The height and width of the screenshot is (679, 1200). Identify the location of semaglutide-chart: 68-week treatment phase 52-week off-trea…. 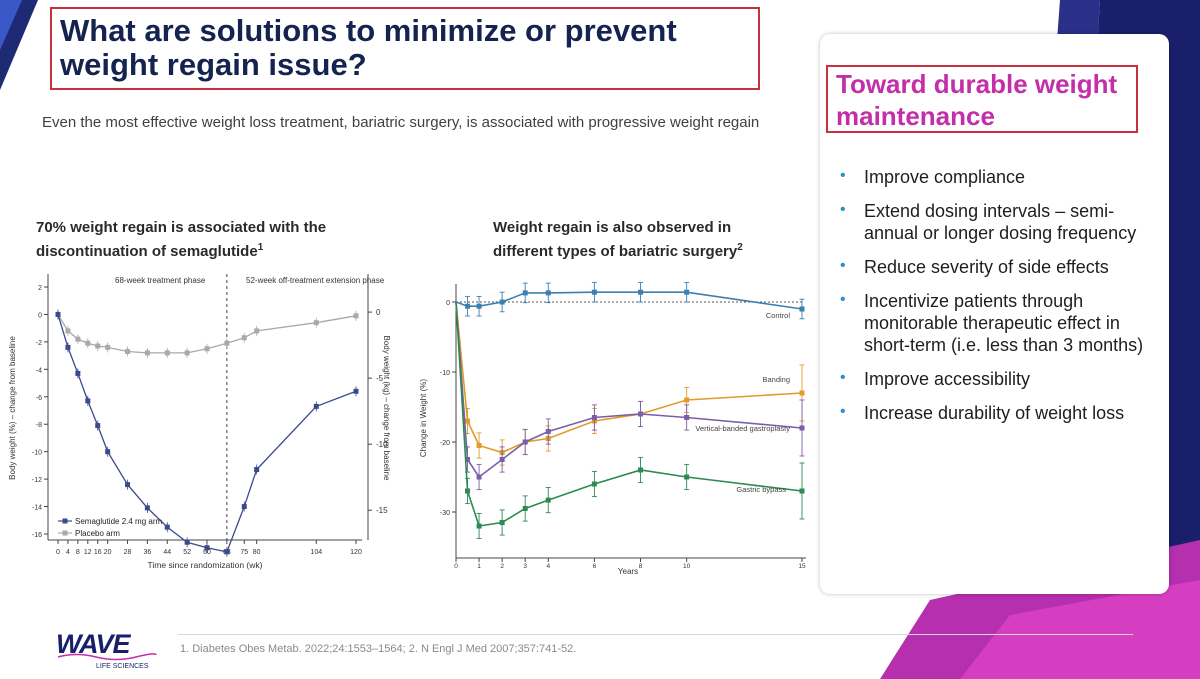
(199, 422).